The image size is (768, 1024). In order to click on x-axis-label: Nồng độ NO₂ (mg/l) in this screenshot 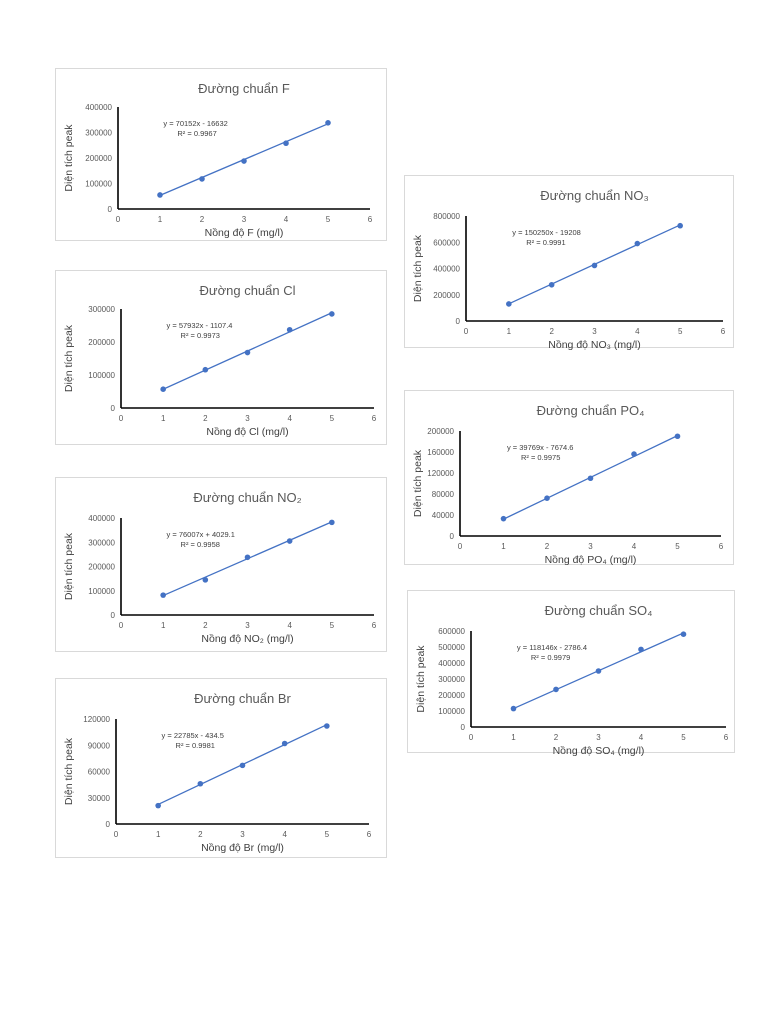, I will do `click(247, 639)`.